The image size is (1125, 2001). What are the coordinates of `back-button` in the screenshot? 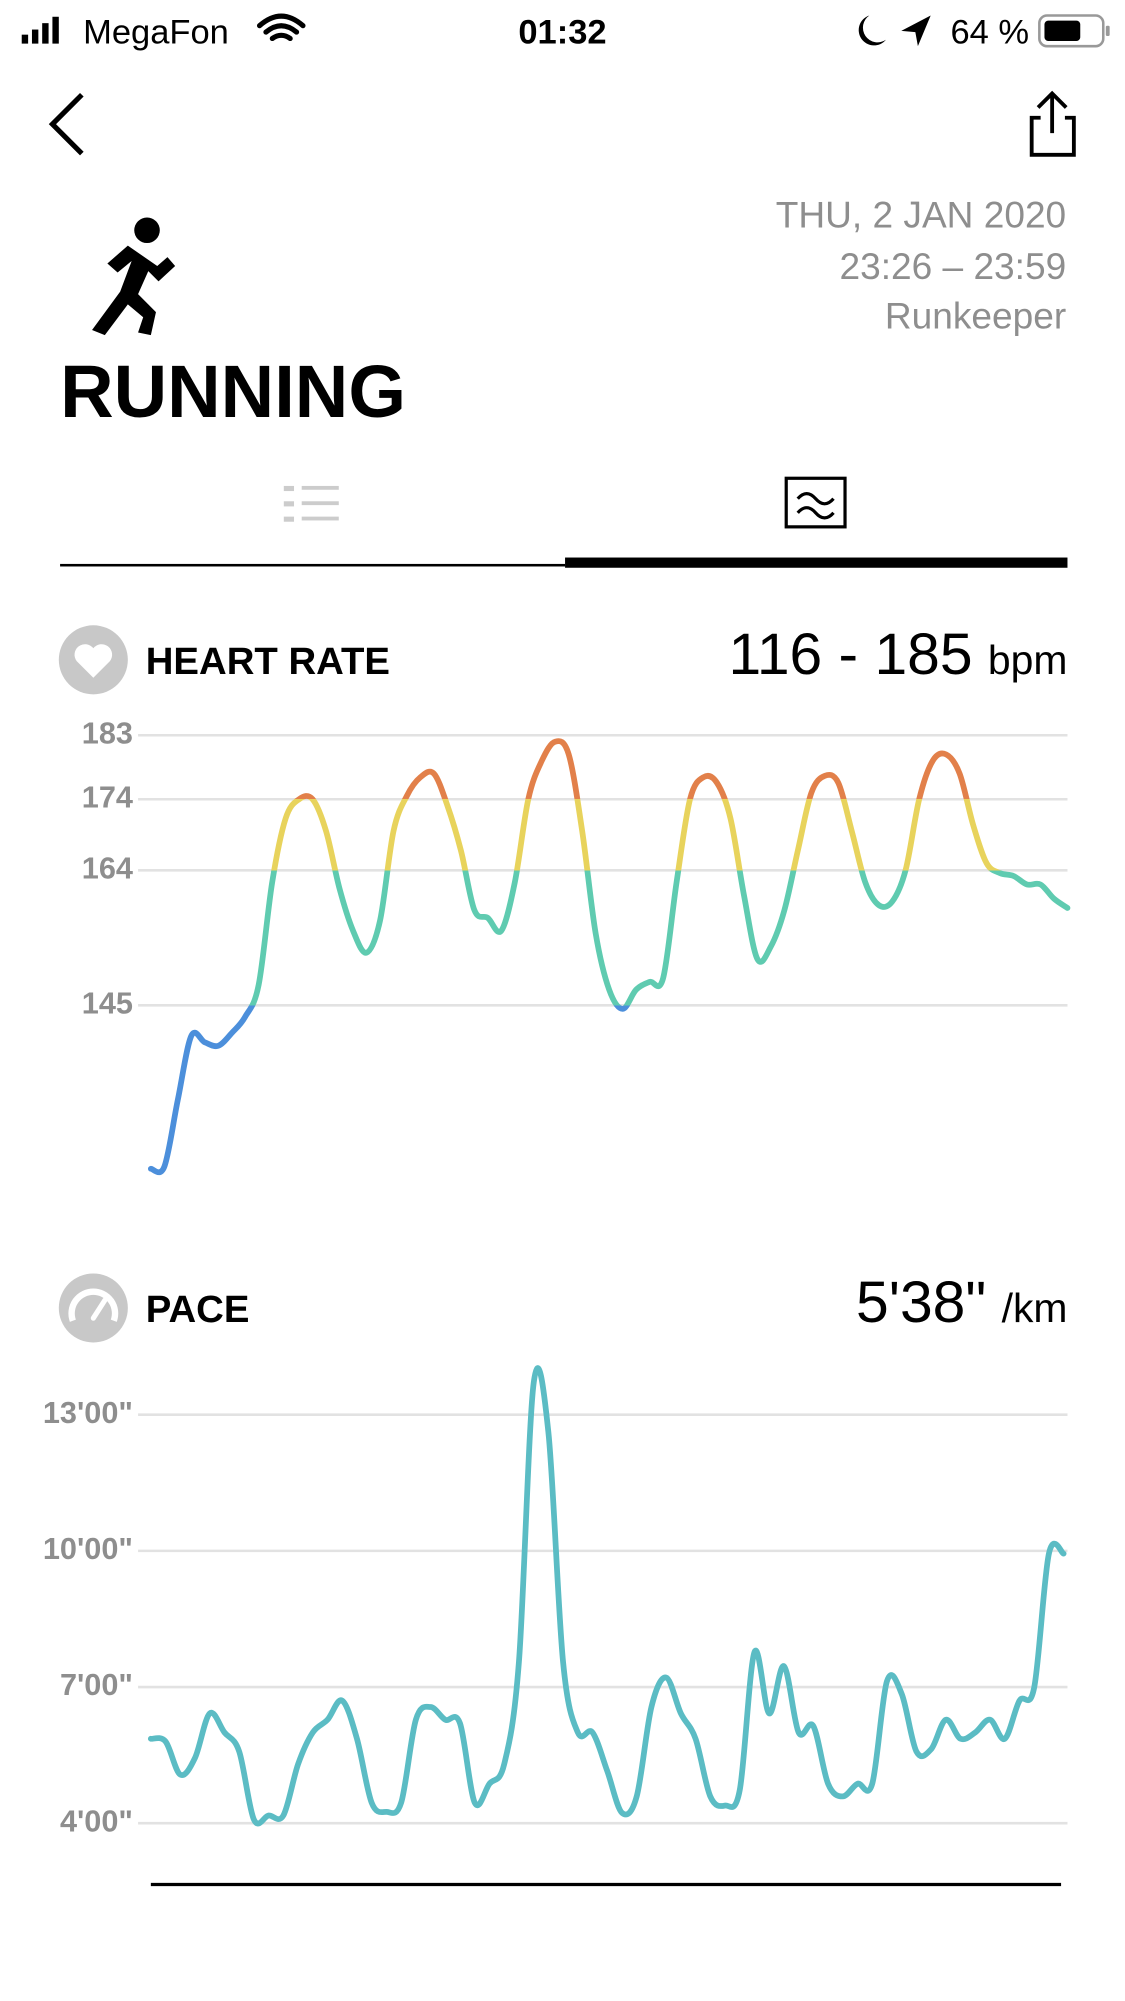 It's located at (66, 124).